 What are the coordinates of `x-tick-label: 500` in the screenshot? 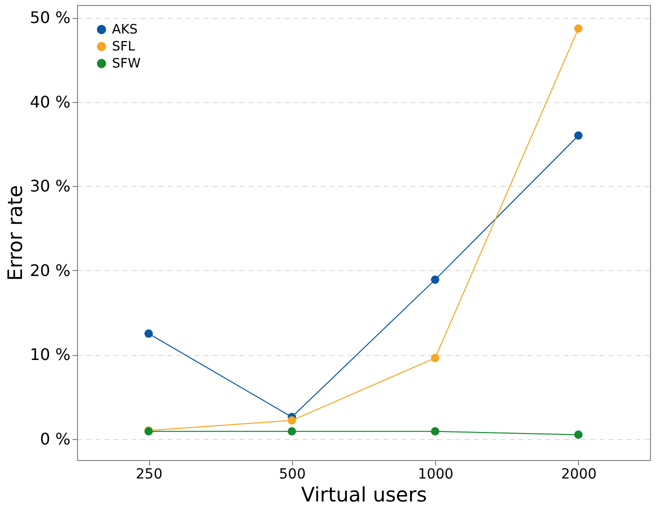 It's located at (292, 474).